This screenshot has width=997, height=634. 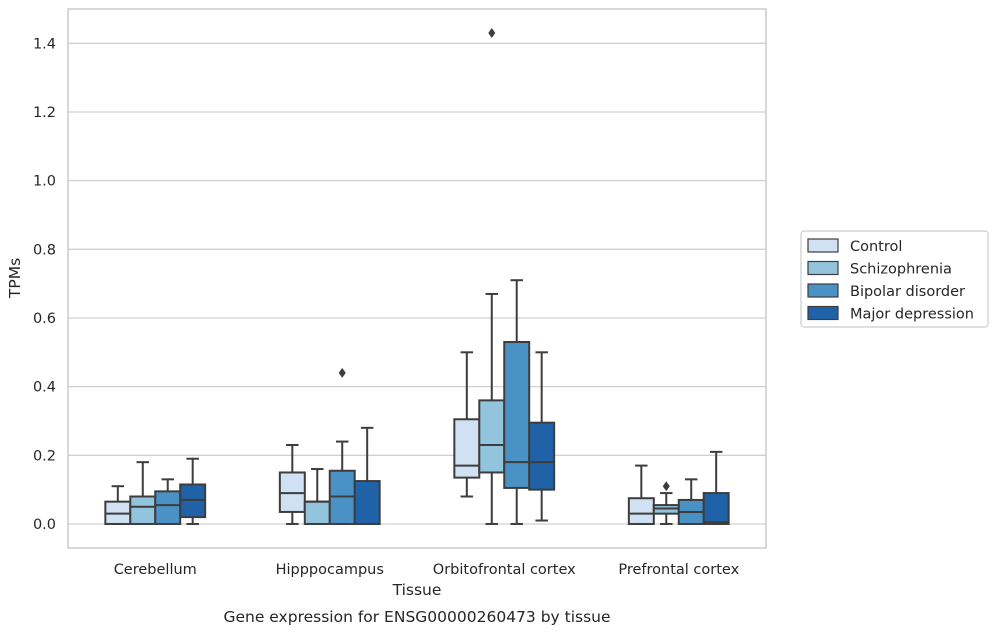 I want to click on legend-label: Schizophrenia, so click(x=901, y=270).